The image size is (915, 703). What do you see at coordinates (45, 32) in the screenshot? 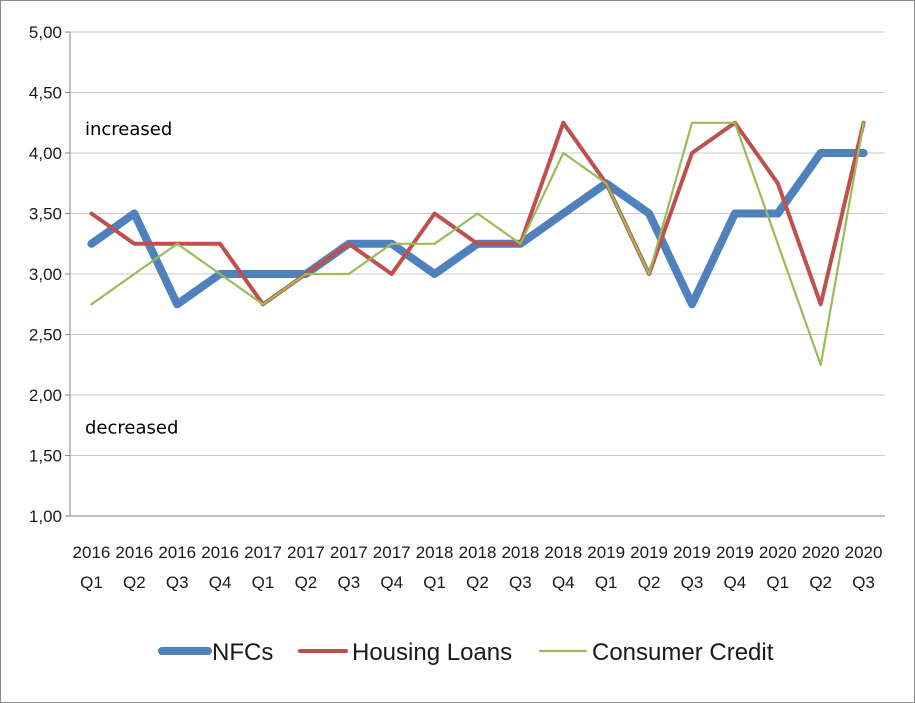
I see `y-tick-label: 5,00` at bounding box center [45, 32].